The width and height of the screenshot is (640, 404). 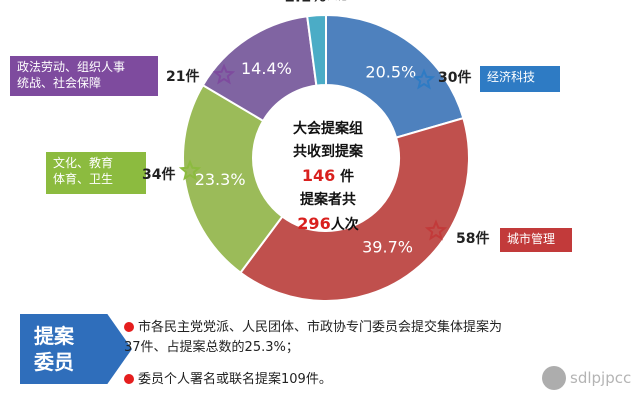 I want to click on note-individual-text: 委员个人署名或联名提案109件。, so click(x=235, y=379).